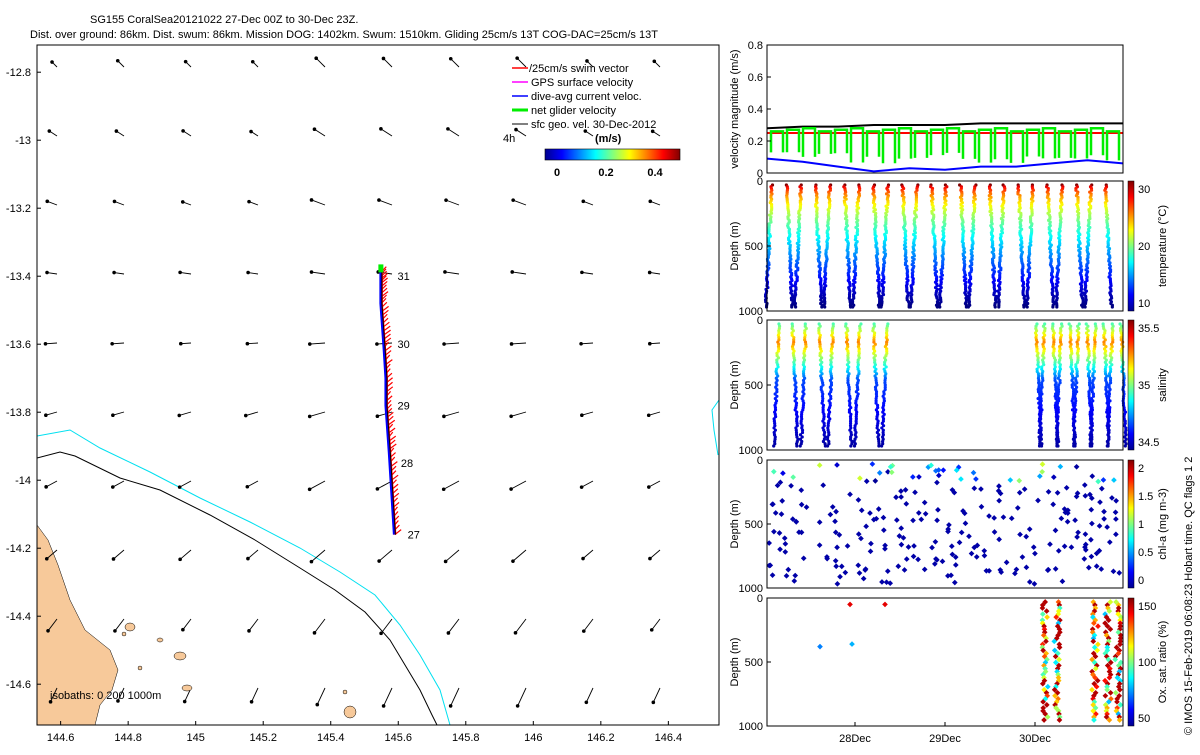 This screenshot has width=1200, height=755. I want to click on temperature-ytick-label: 1000, so click(751, 312).